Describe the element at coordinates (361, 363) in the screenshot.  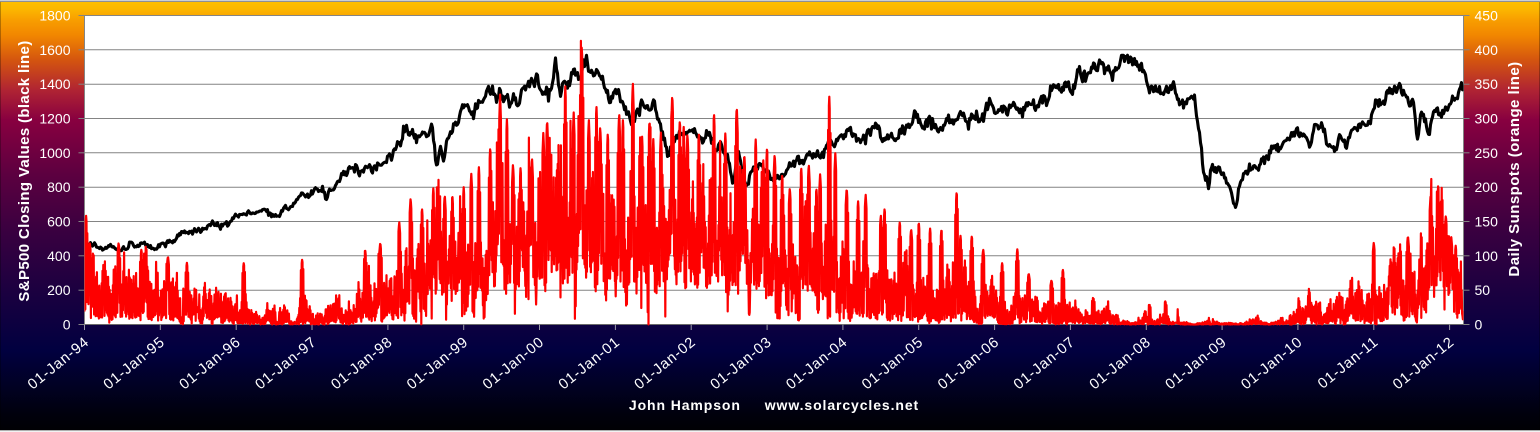
I see `svg-text: 01-Jan-98` at that location.